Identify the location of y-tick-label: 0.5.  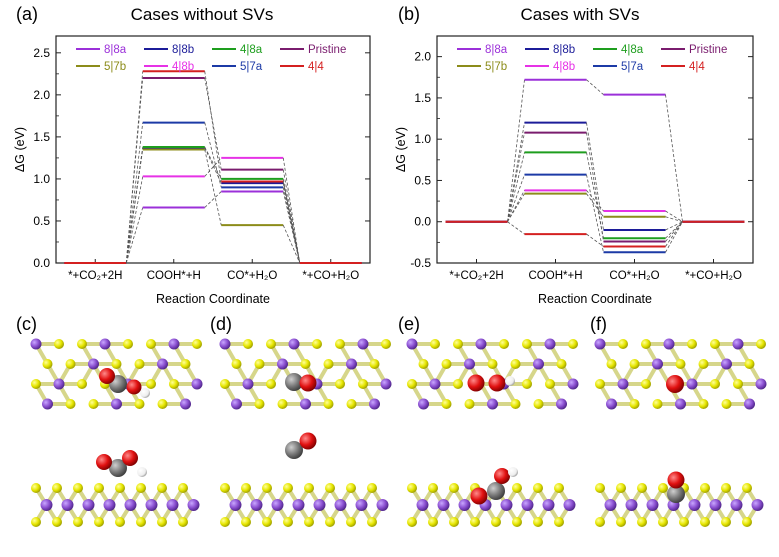
(41, 221).